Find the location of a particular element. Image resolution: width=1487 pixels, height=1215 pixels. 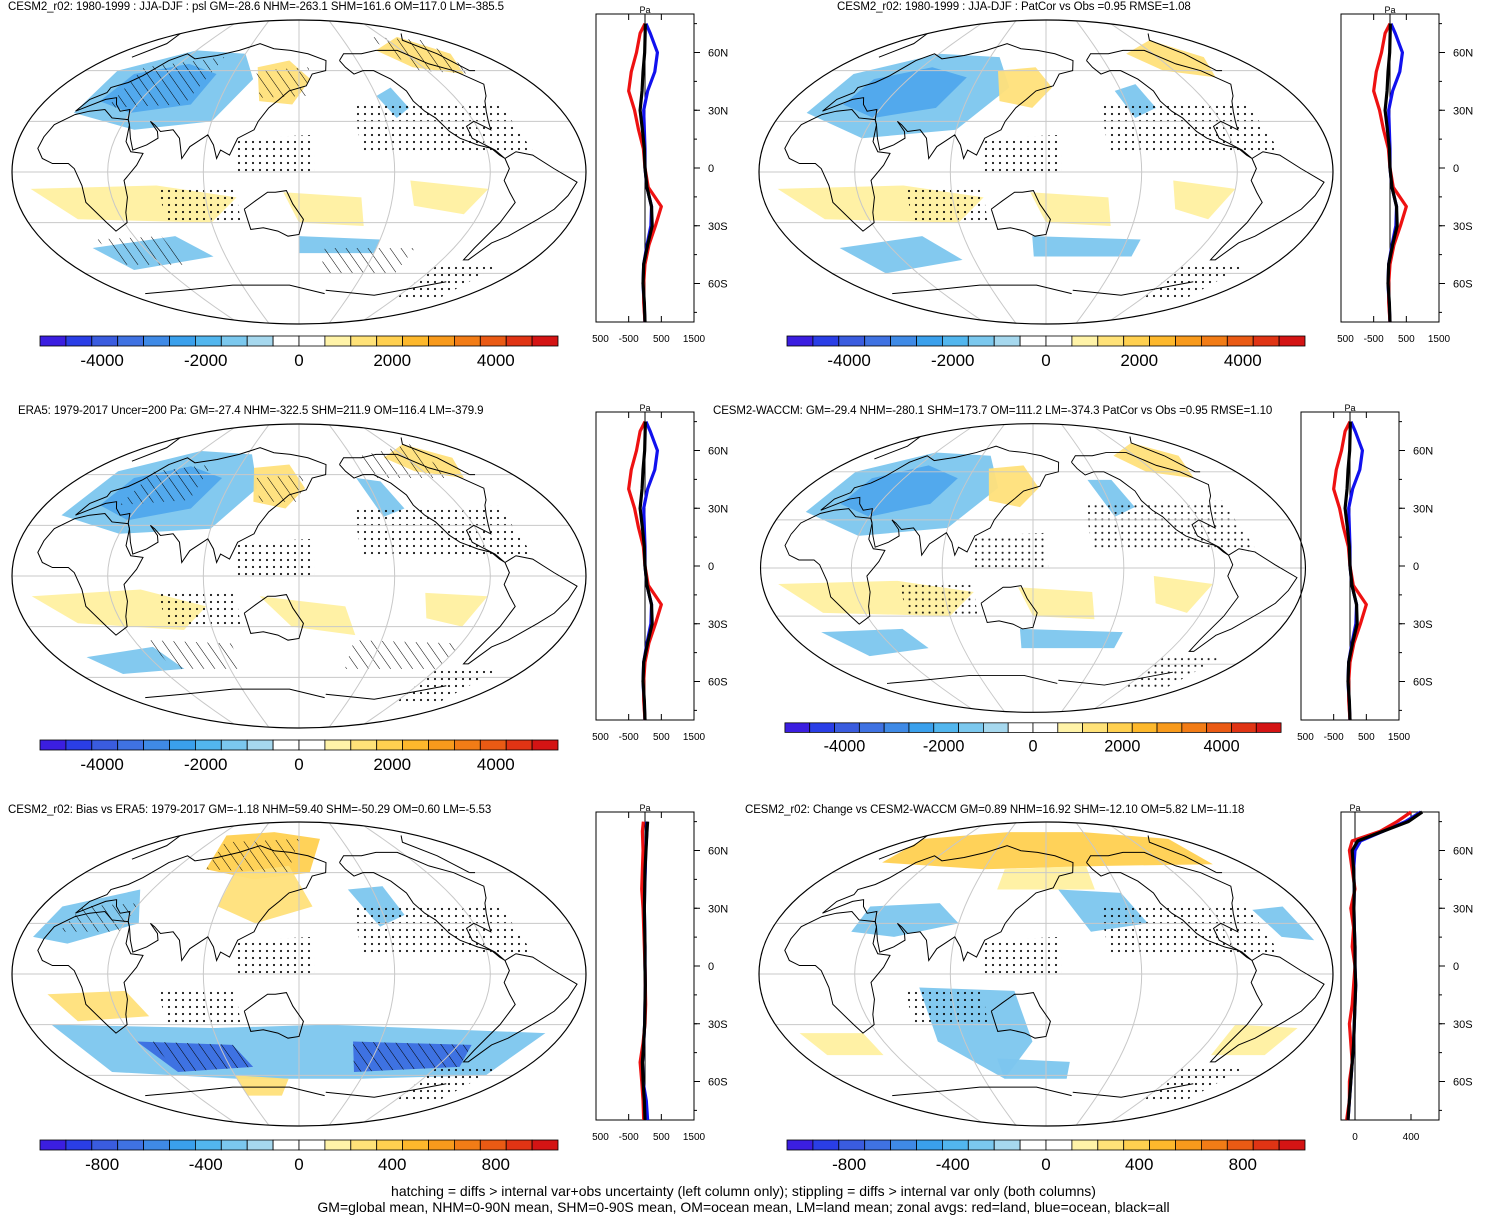

colorbar-tick-label: 800 is located at coordinates (496, 1164).